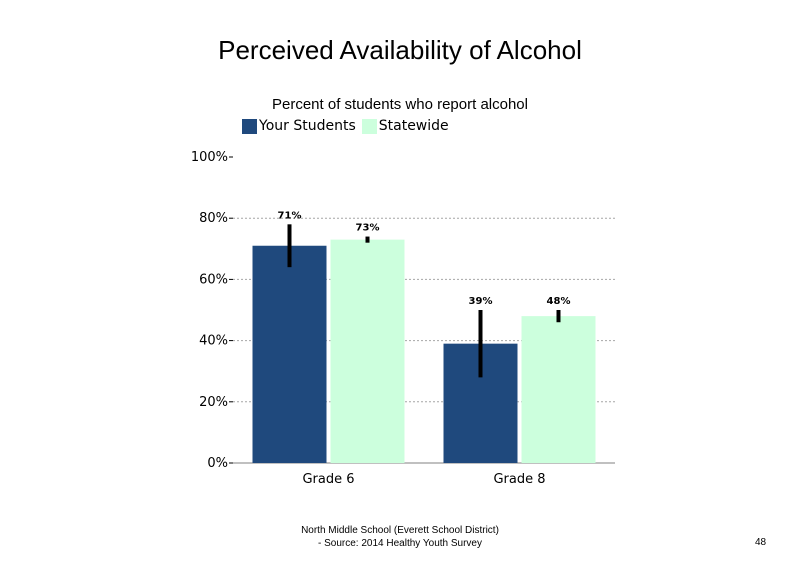 This screenshot has width=800, height=568. What do you see at coordinates (481, 301) in the screenshot?
I see `data-label: 39%` at bounding box center [481, 301].